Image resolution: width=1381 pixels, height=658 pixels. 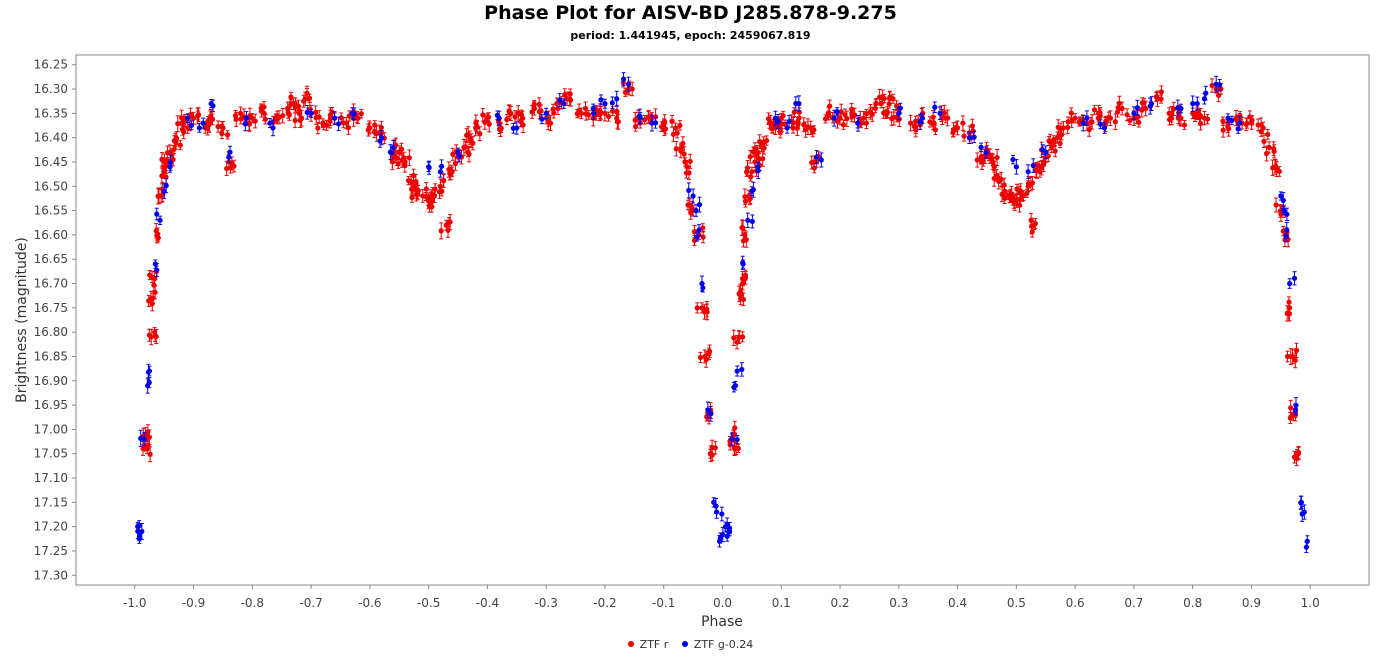 What do you see at coordinates (51, 259) in the screenshot?
I see `y-tick-label: 16.65` at bounding box center [51, 259].